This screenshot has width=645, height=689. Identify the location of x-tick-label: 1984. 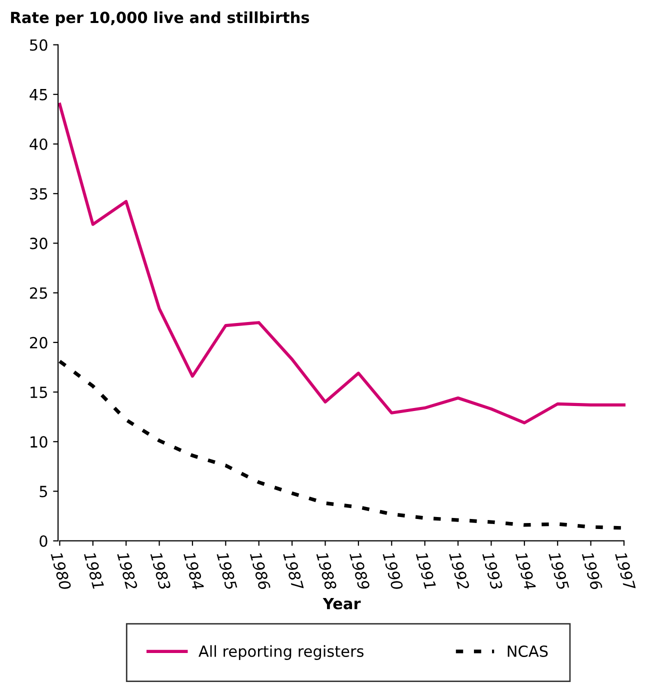
(193, 570).